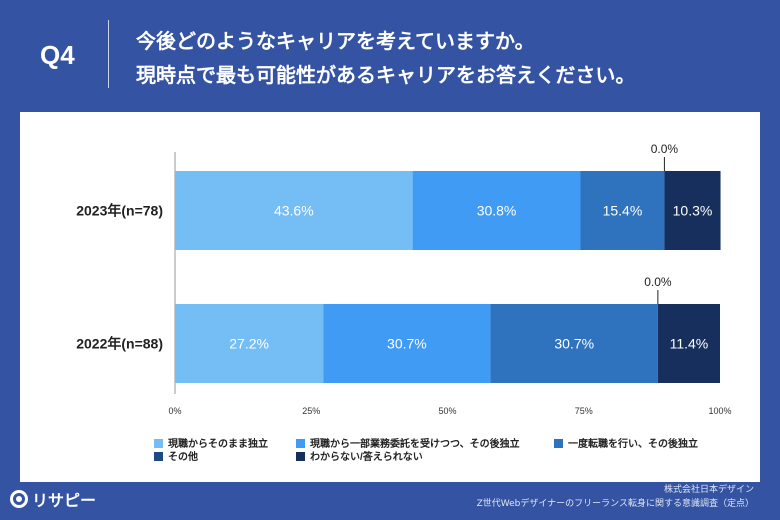 This screenshot has width=780, height=520. What do you see at coordinates (633, 443) in the screenshot?
I see `legend-label: 一度転職を行い、その後独立` at bounding box center [633, 443].